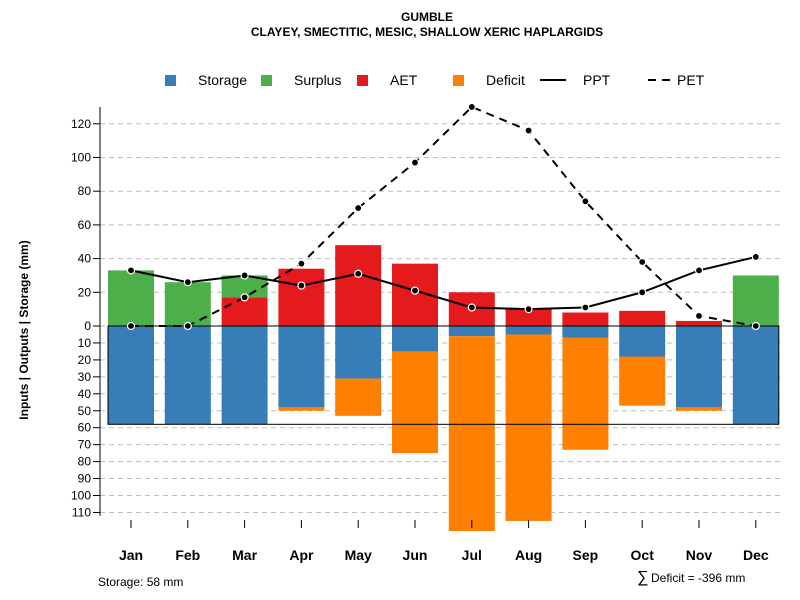 The height and width of the screenshot is (600, 800). What do you see at coordinates (528, 317) in the screenshot?
I see `bar-aet-aug` at bounding box center [528, 317].